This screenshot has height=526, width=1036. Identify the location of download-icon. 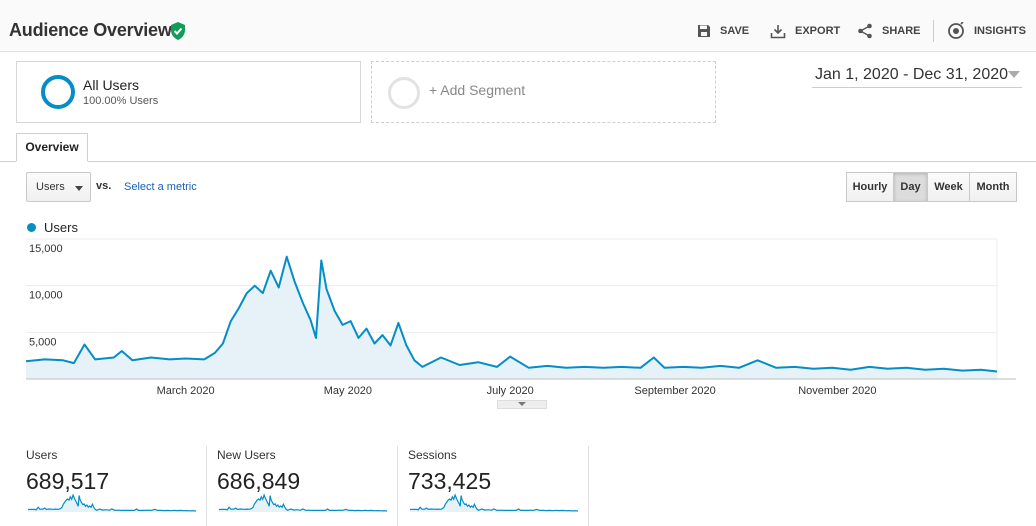
(778, 31).